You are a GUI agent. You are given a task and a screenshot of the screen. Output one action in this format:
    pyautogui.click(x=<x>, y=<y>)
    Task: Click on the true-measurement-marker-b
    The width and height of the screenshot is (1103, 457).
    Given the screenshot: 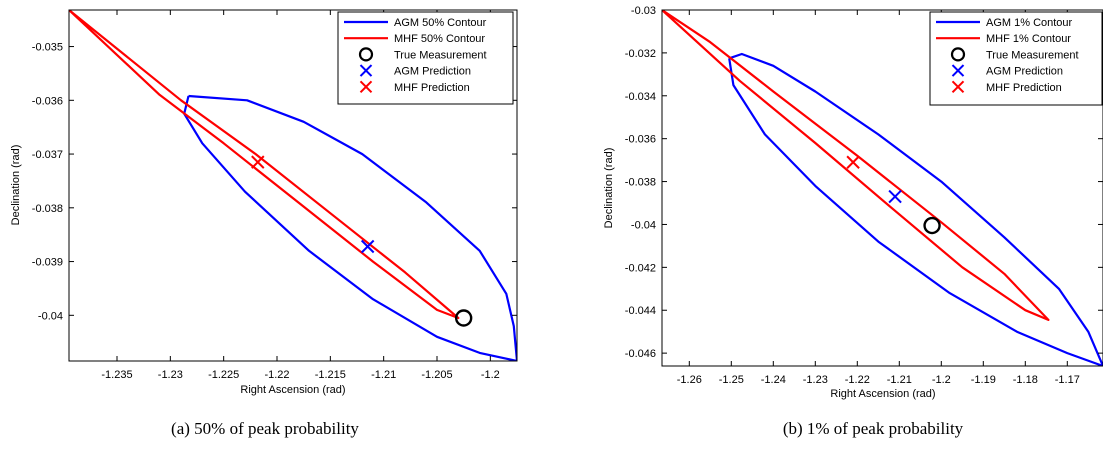 What is the action you would take?
    pyautogui.click(x=932, y=225)
    